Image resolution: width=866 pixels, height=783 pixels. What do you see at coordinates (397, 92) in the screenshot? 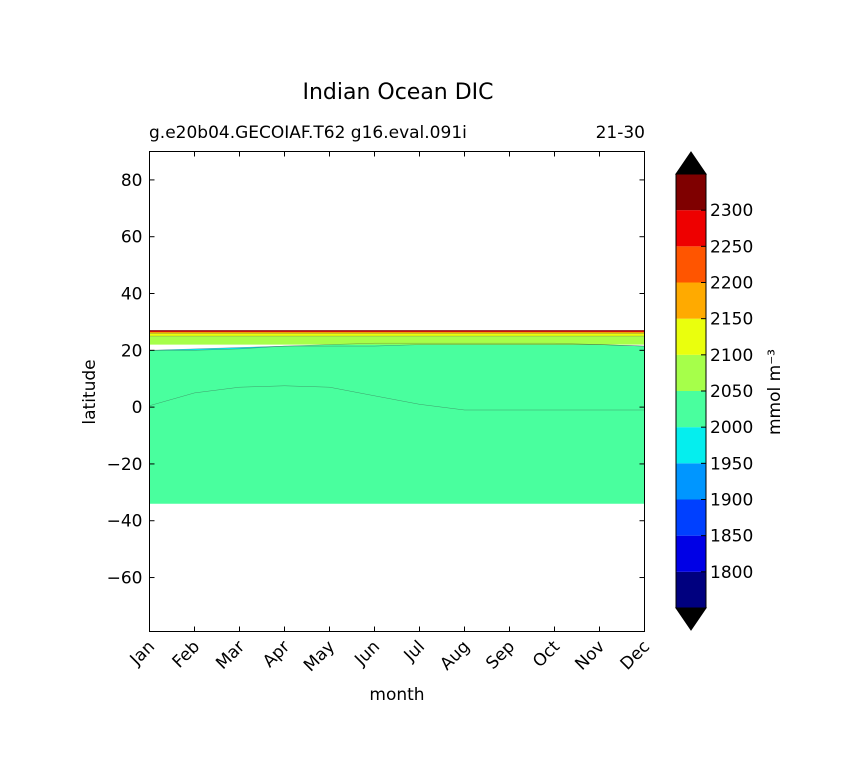
I see `chart-title: Indian Ocean DIC` at bounding box center [397, 92].